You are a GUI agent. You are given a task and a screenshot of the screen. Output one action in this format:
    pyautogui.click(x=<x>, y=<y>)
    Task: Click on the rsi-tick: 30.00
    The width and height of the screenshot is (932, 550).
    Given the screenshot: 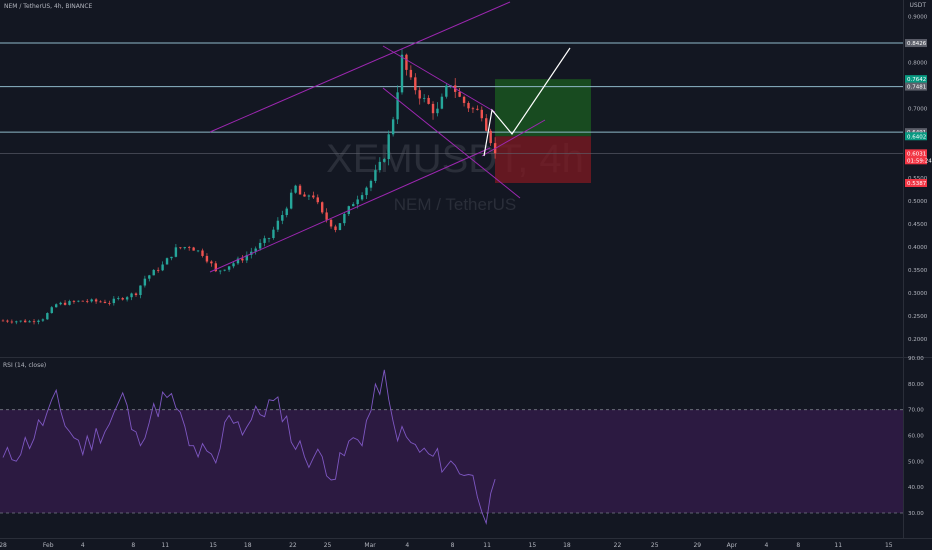 What is the action you would take?
    pyautogui.click(x=916, y=514)
    